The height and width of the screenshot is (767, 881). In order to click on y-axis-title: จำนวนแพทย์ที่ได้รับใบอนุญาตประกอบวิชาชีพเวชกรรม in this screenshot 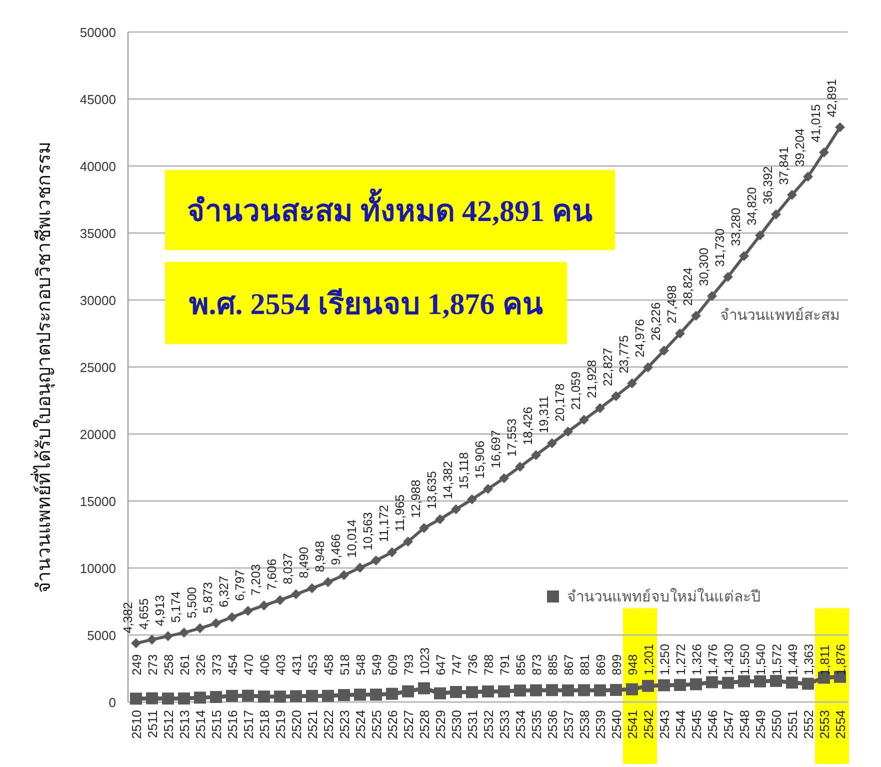, I will do `click(43, 367)`.